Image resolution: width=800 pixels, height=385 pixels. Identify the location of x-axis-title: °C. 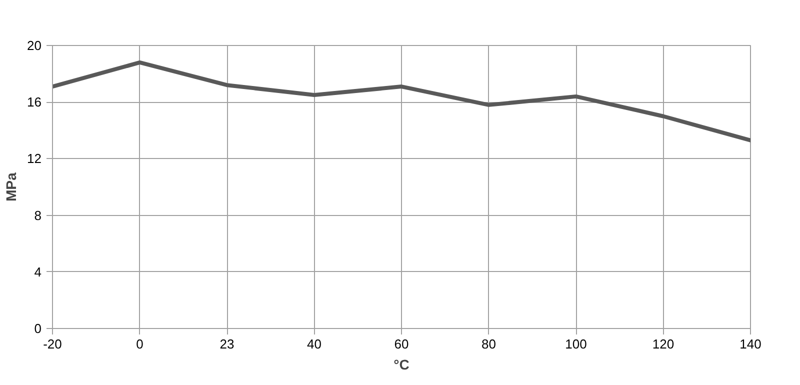
(402, 364).